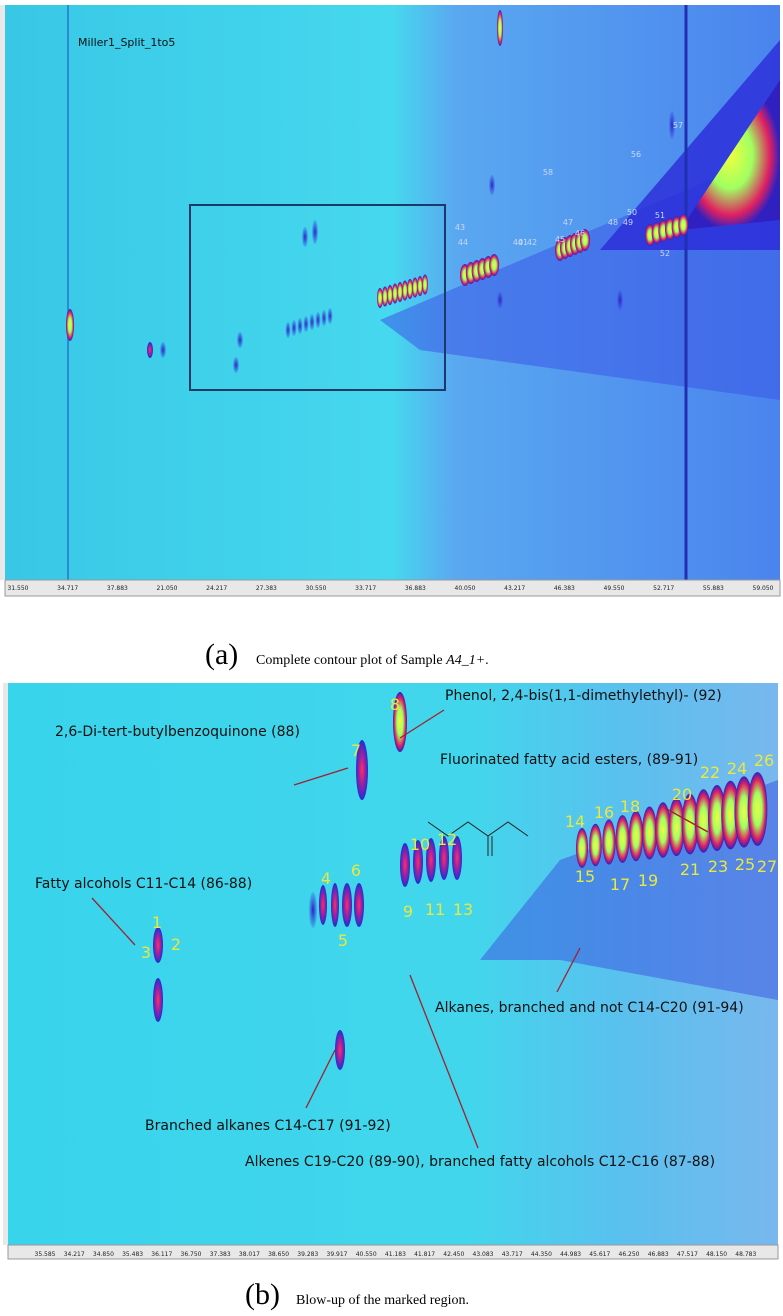 This screenshot has height=1316, width=783. What do you see at coordinates (512, 1254) in the screenshot?
I see `x-tick-label: 43.717` at bounding box center [512, 1254].